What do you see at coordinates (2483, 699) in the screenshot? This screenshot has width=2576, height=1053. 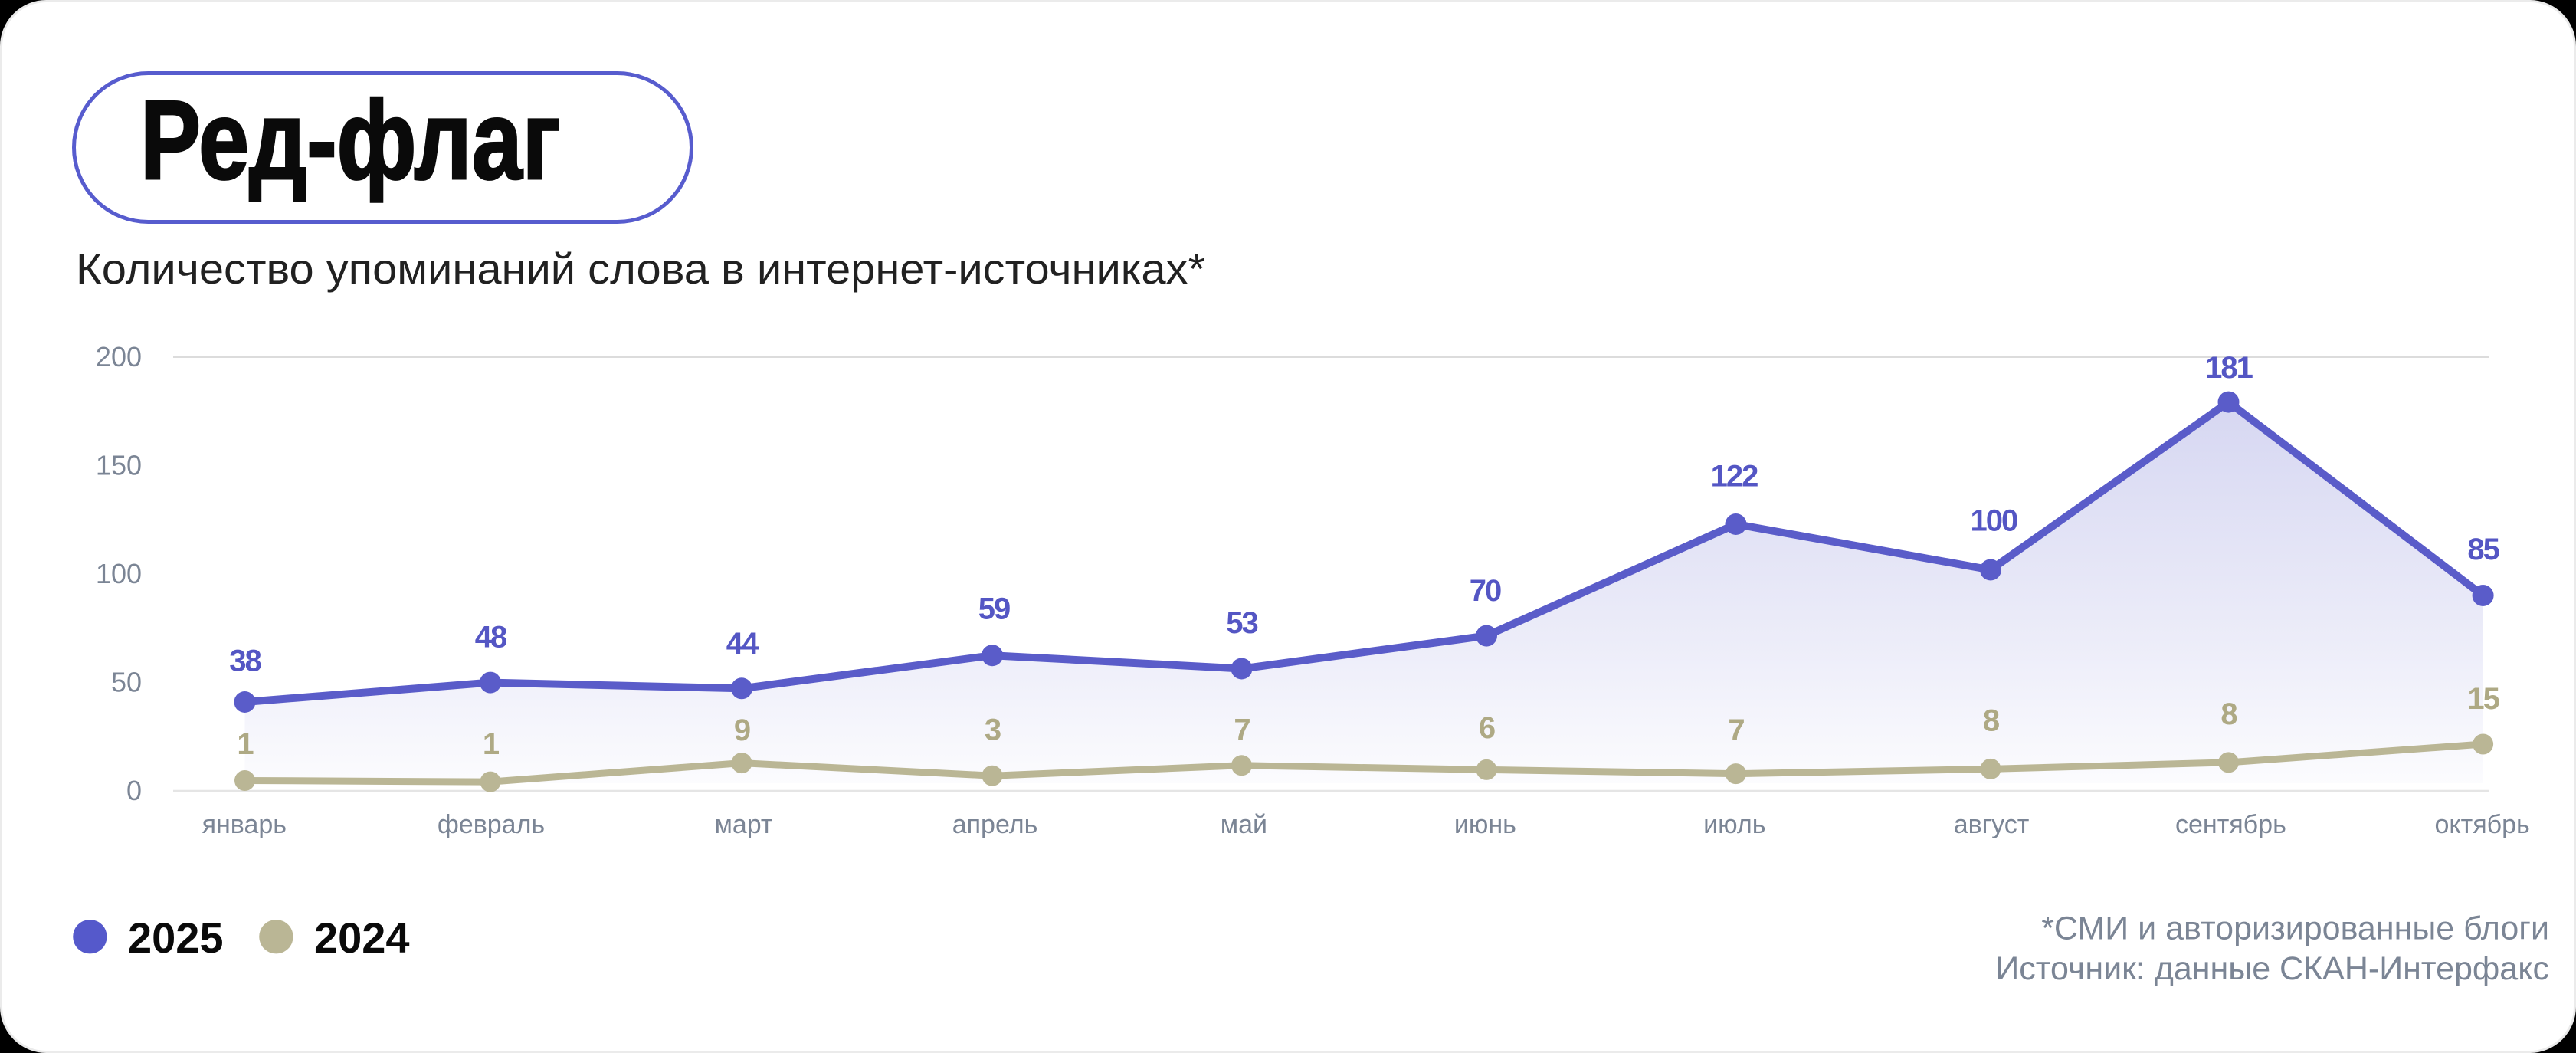 I see `svg-text: 15` at bounding box center [2483, 699].